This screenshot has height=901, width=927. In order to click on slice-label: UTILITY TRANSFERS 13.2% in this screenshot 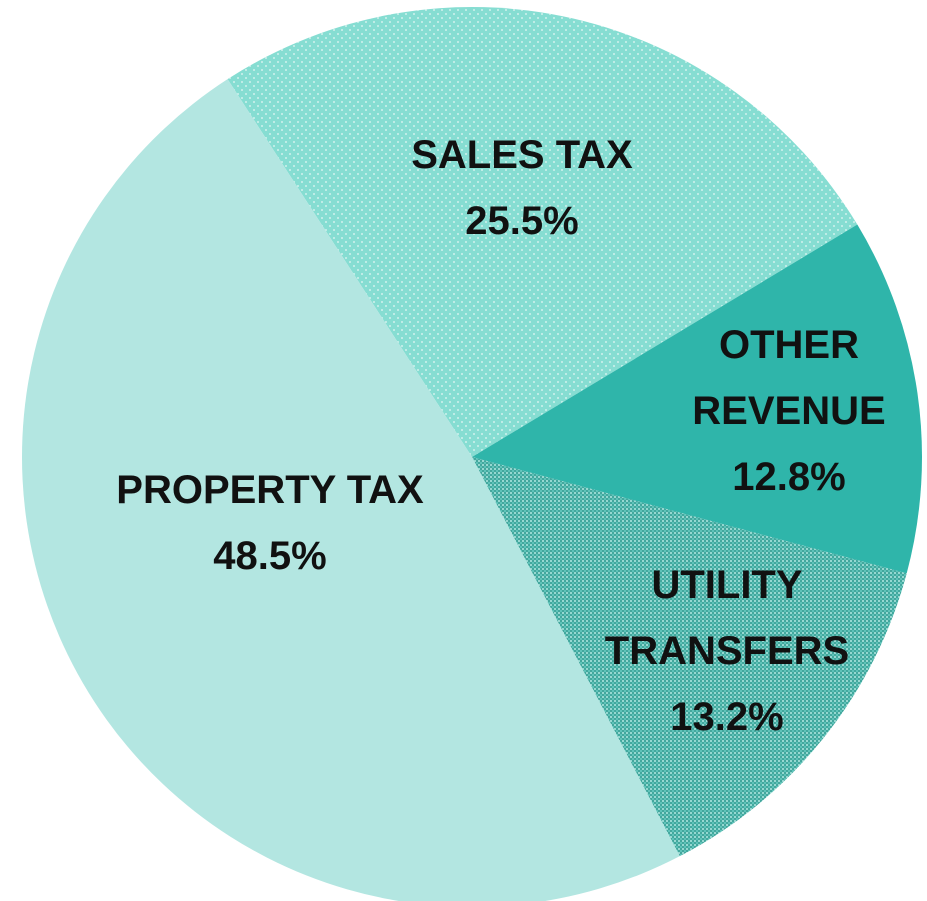, I will do `click(727, 651)`.